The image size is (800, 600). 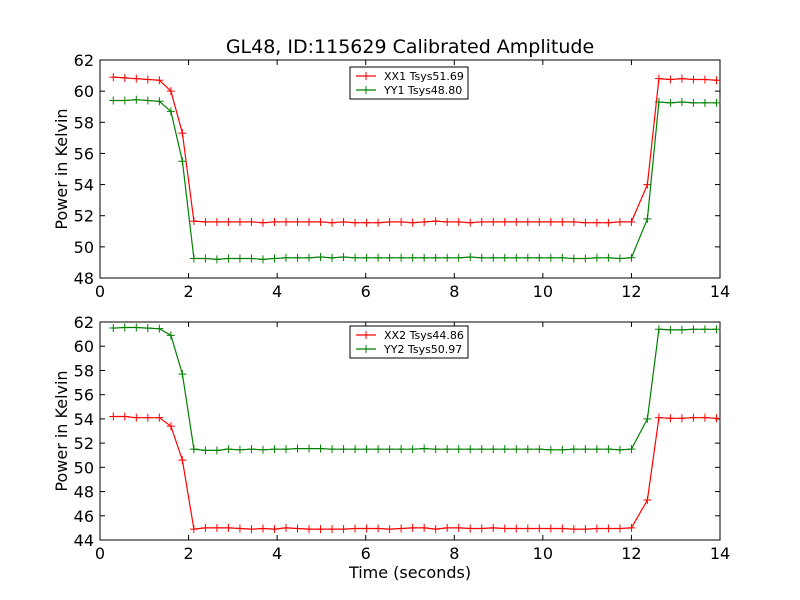 What do you see at coordinates (424, 76) in the screenshot?
I see `legend-label: XX1 Tsys51.69` at bounding box center [424, 76].